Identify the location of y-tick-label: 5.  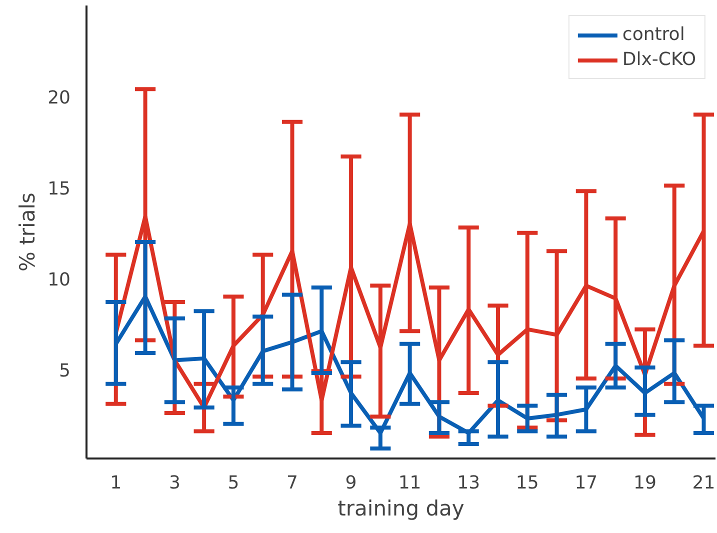
(64, 371).